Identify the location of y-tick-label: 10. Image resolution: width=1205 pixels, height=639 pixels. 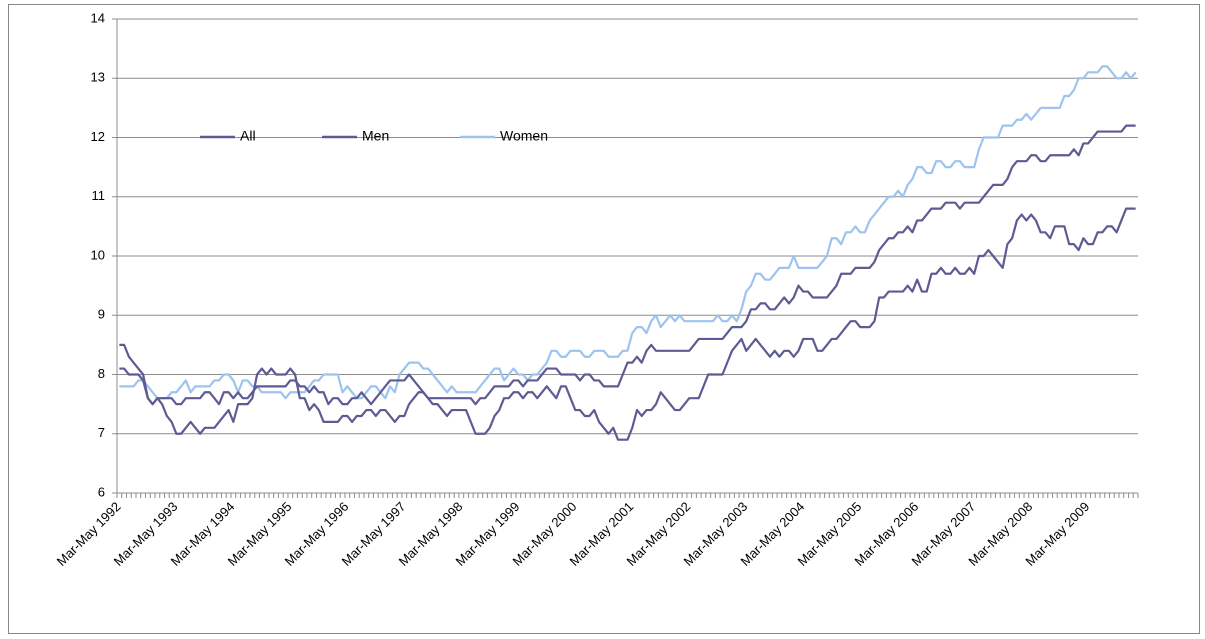
(98, 254).